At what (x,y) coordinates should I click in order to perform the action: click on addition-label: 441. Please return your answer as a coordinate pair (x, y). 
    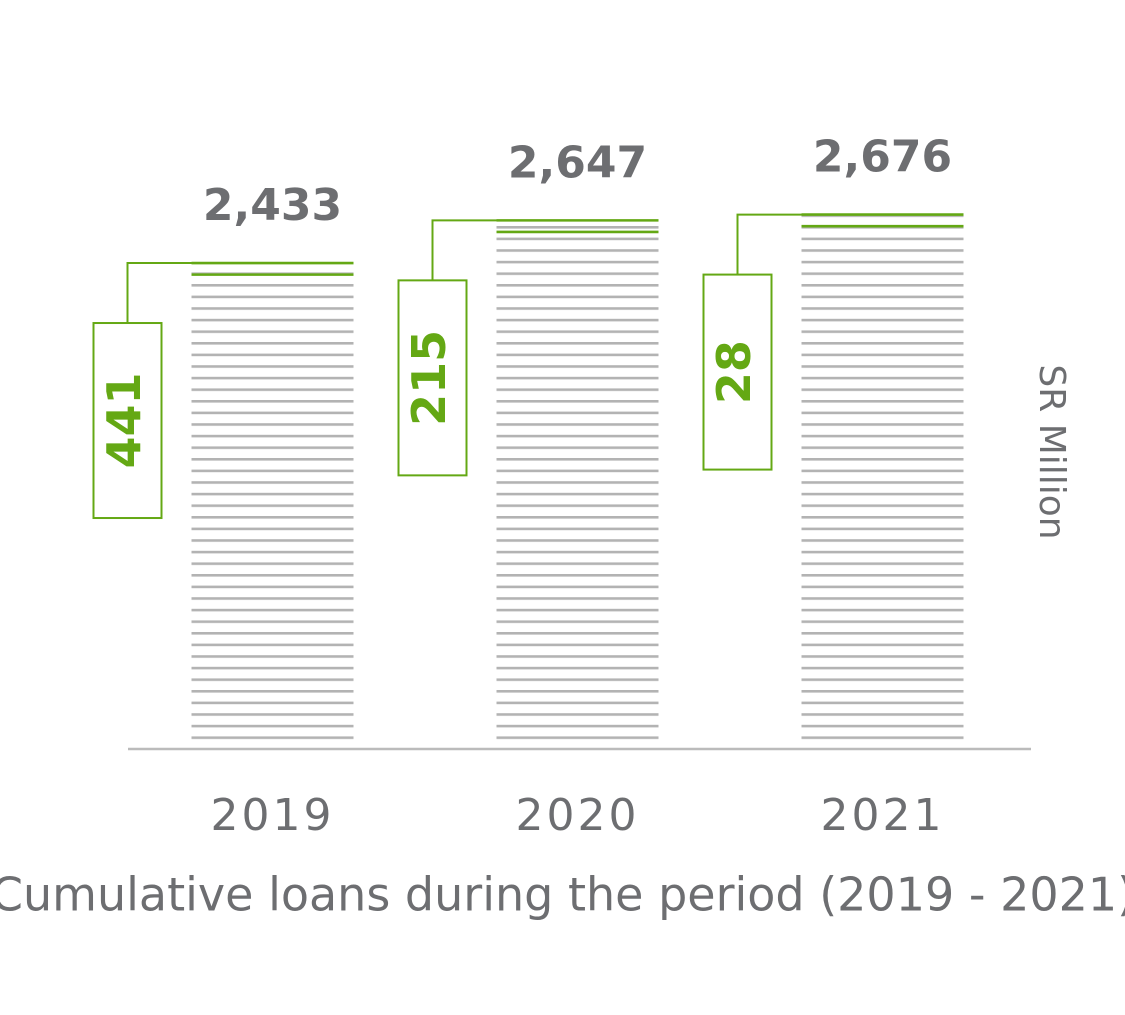
    Looking at the image, I should click on (124, 421).